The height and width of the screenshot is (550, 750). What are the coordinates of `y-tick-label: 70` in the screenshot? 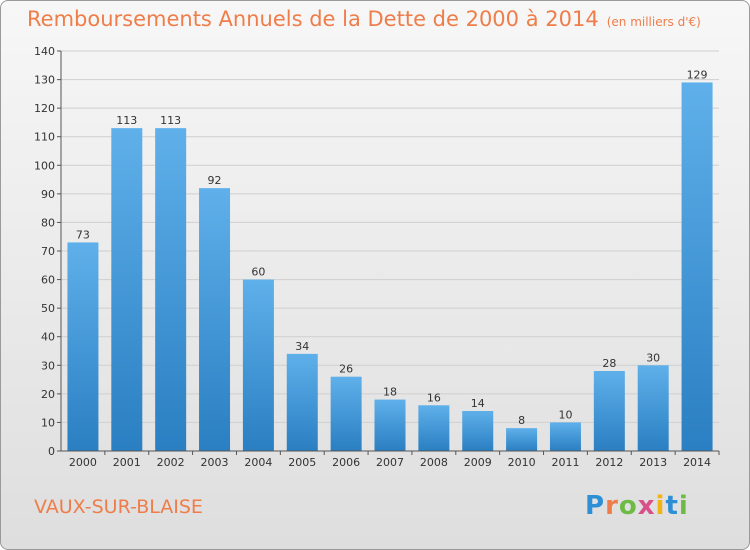 It's located at (48, 251).